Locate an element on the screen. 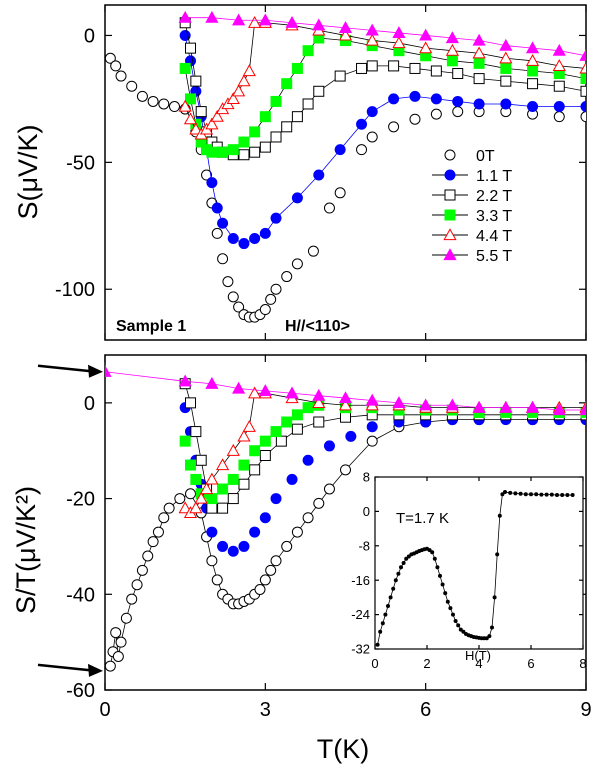  legend: 0T 1.1 T 2.2 T 3.3 T 4.4 T 5.5 T is located at coordinates (472, 206).